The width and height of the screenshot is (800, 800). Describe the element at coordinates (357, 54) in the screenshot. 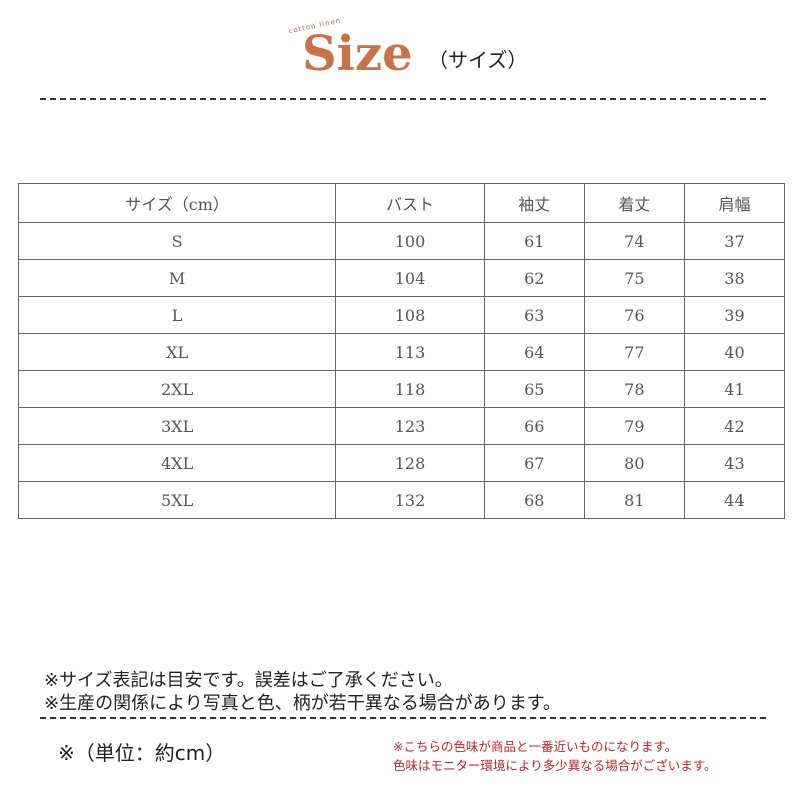

I see `page-title: Size` at that location.